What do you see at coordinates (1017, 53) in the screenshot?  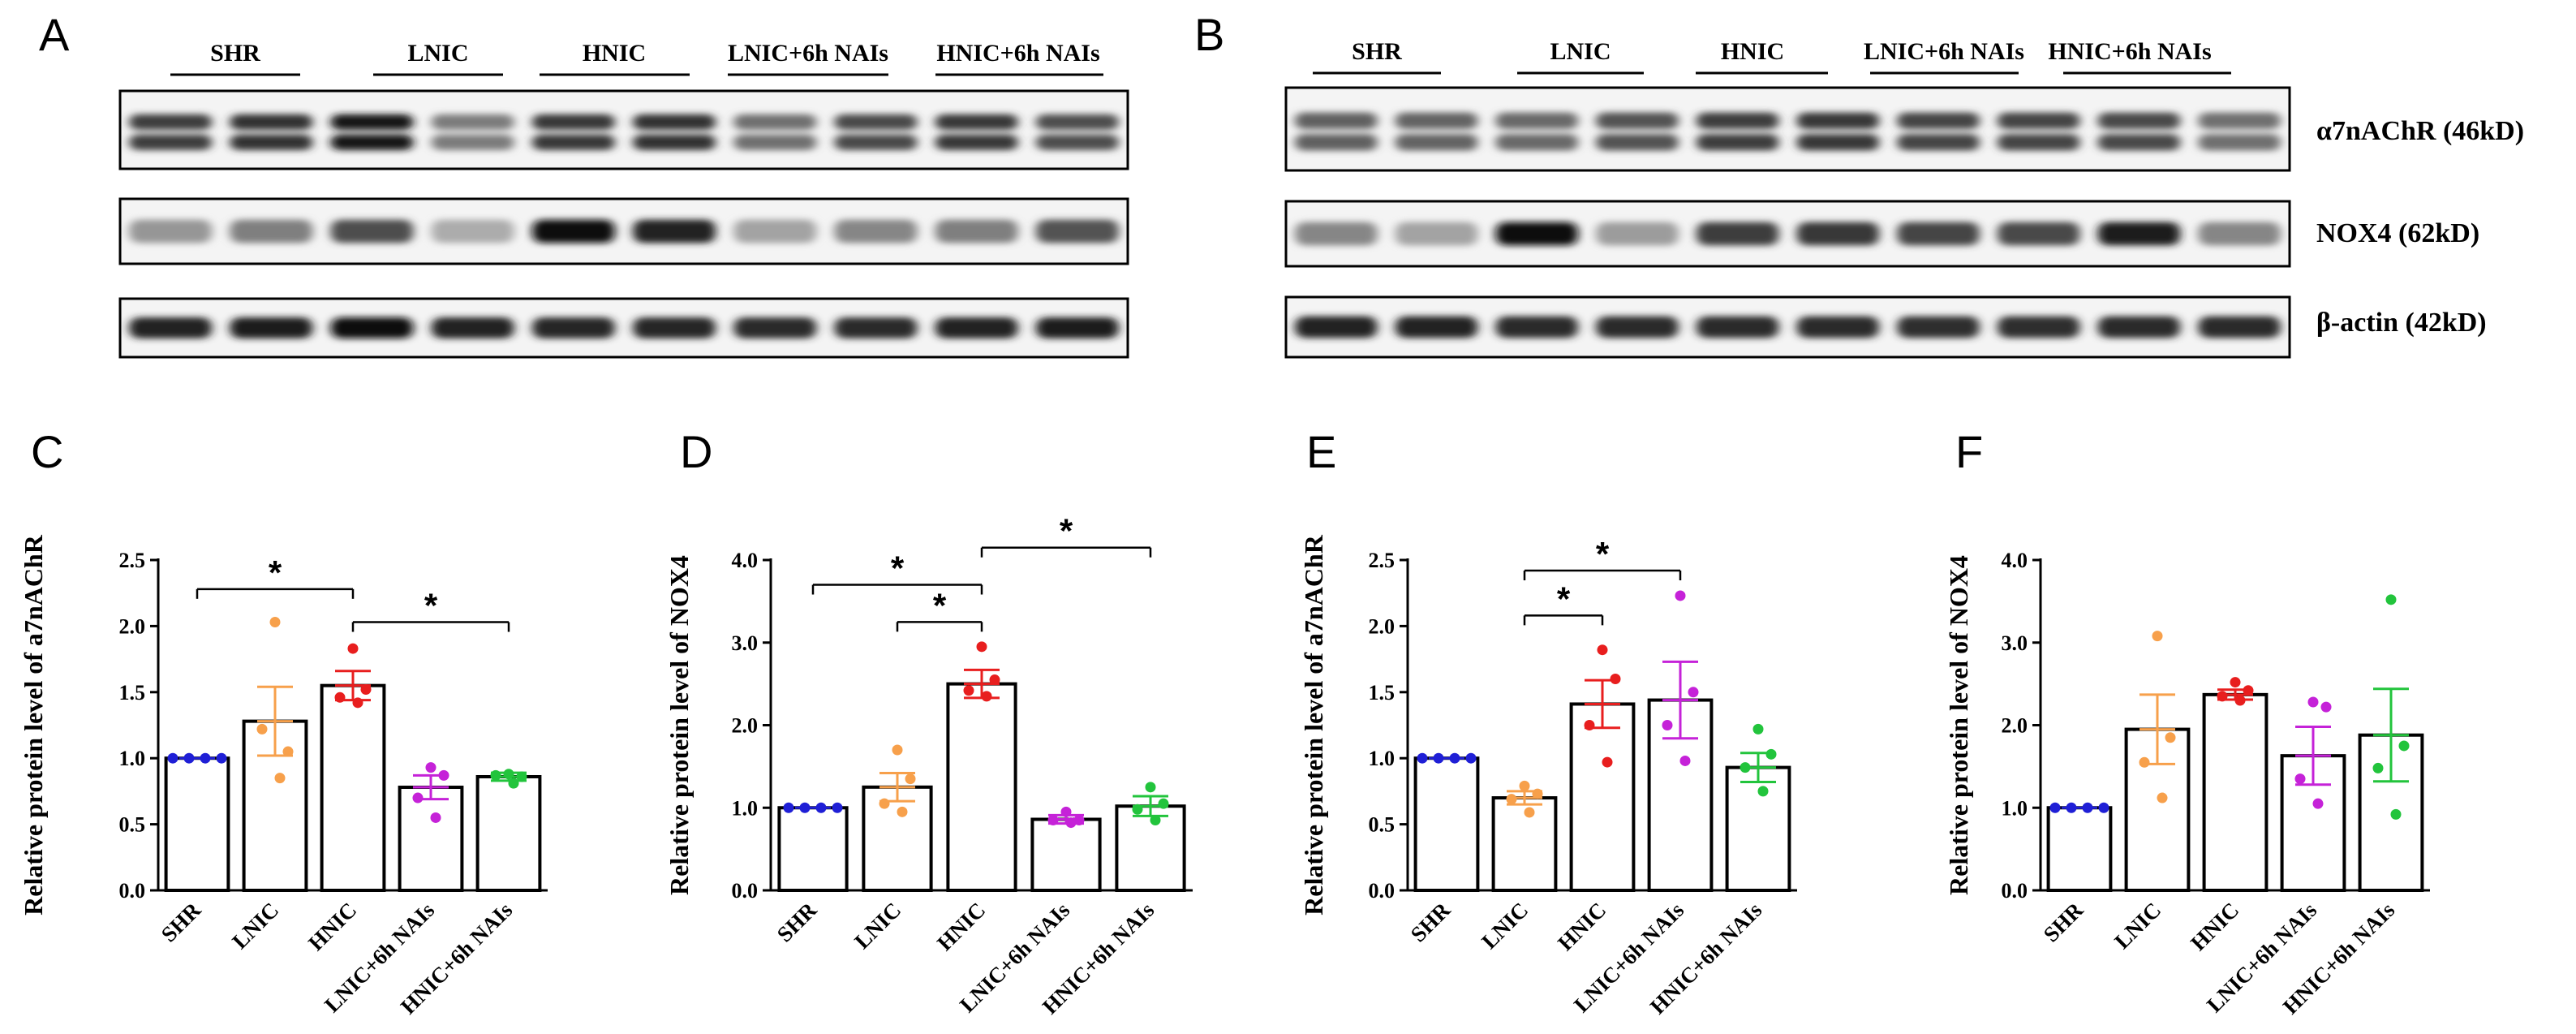 I see `blot-a-group-label-hnic-nais: HNIC+6h NAIs` at bounding box center [1017, 53].